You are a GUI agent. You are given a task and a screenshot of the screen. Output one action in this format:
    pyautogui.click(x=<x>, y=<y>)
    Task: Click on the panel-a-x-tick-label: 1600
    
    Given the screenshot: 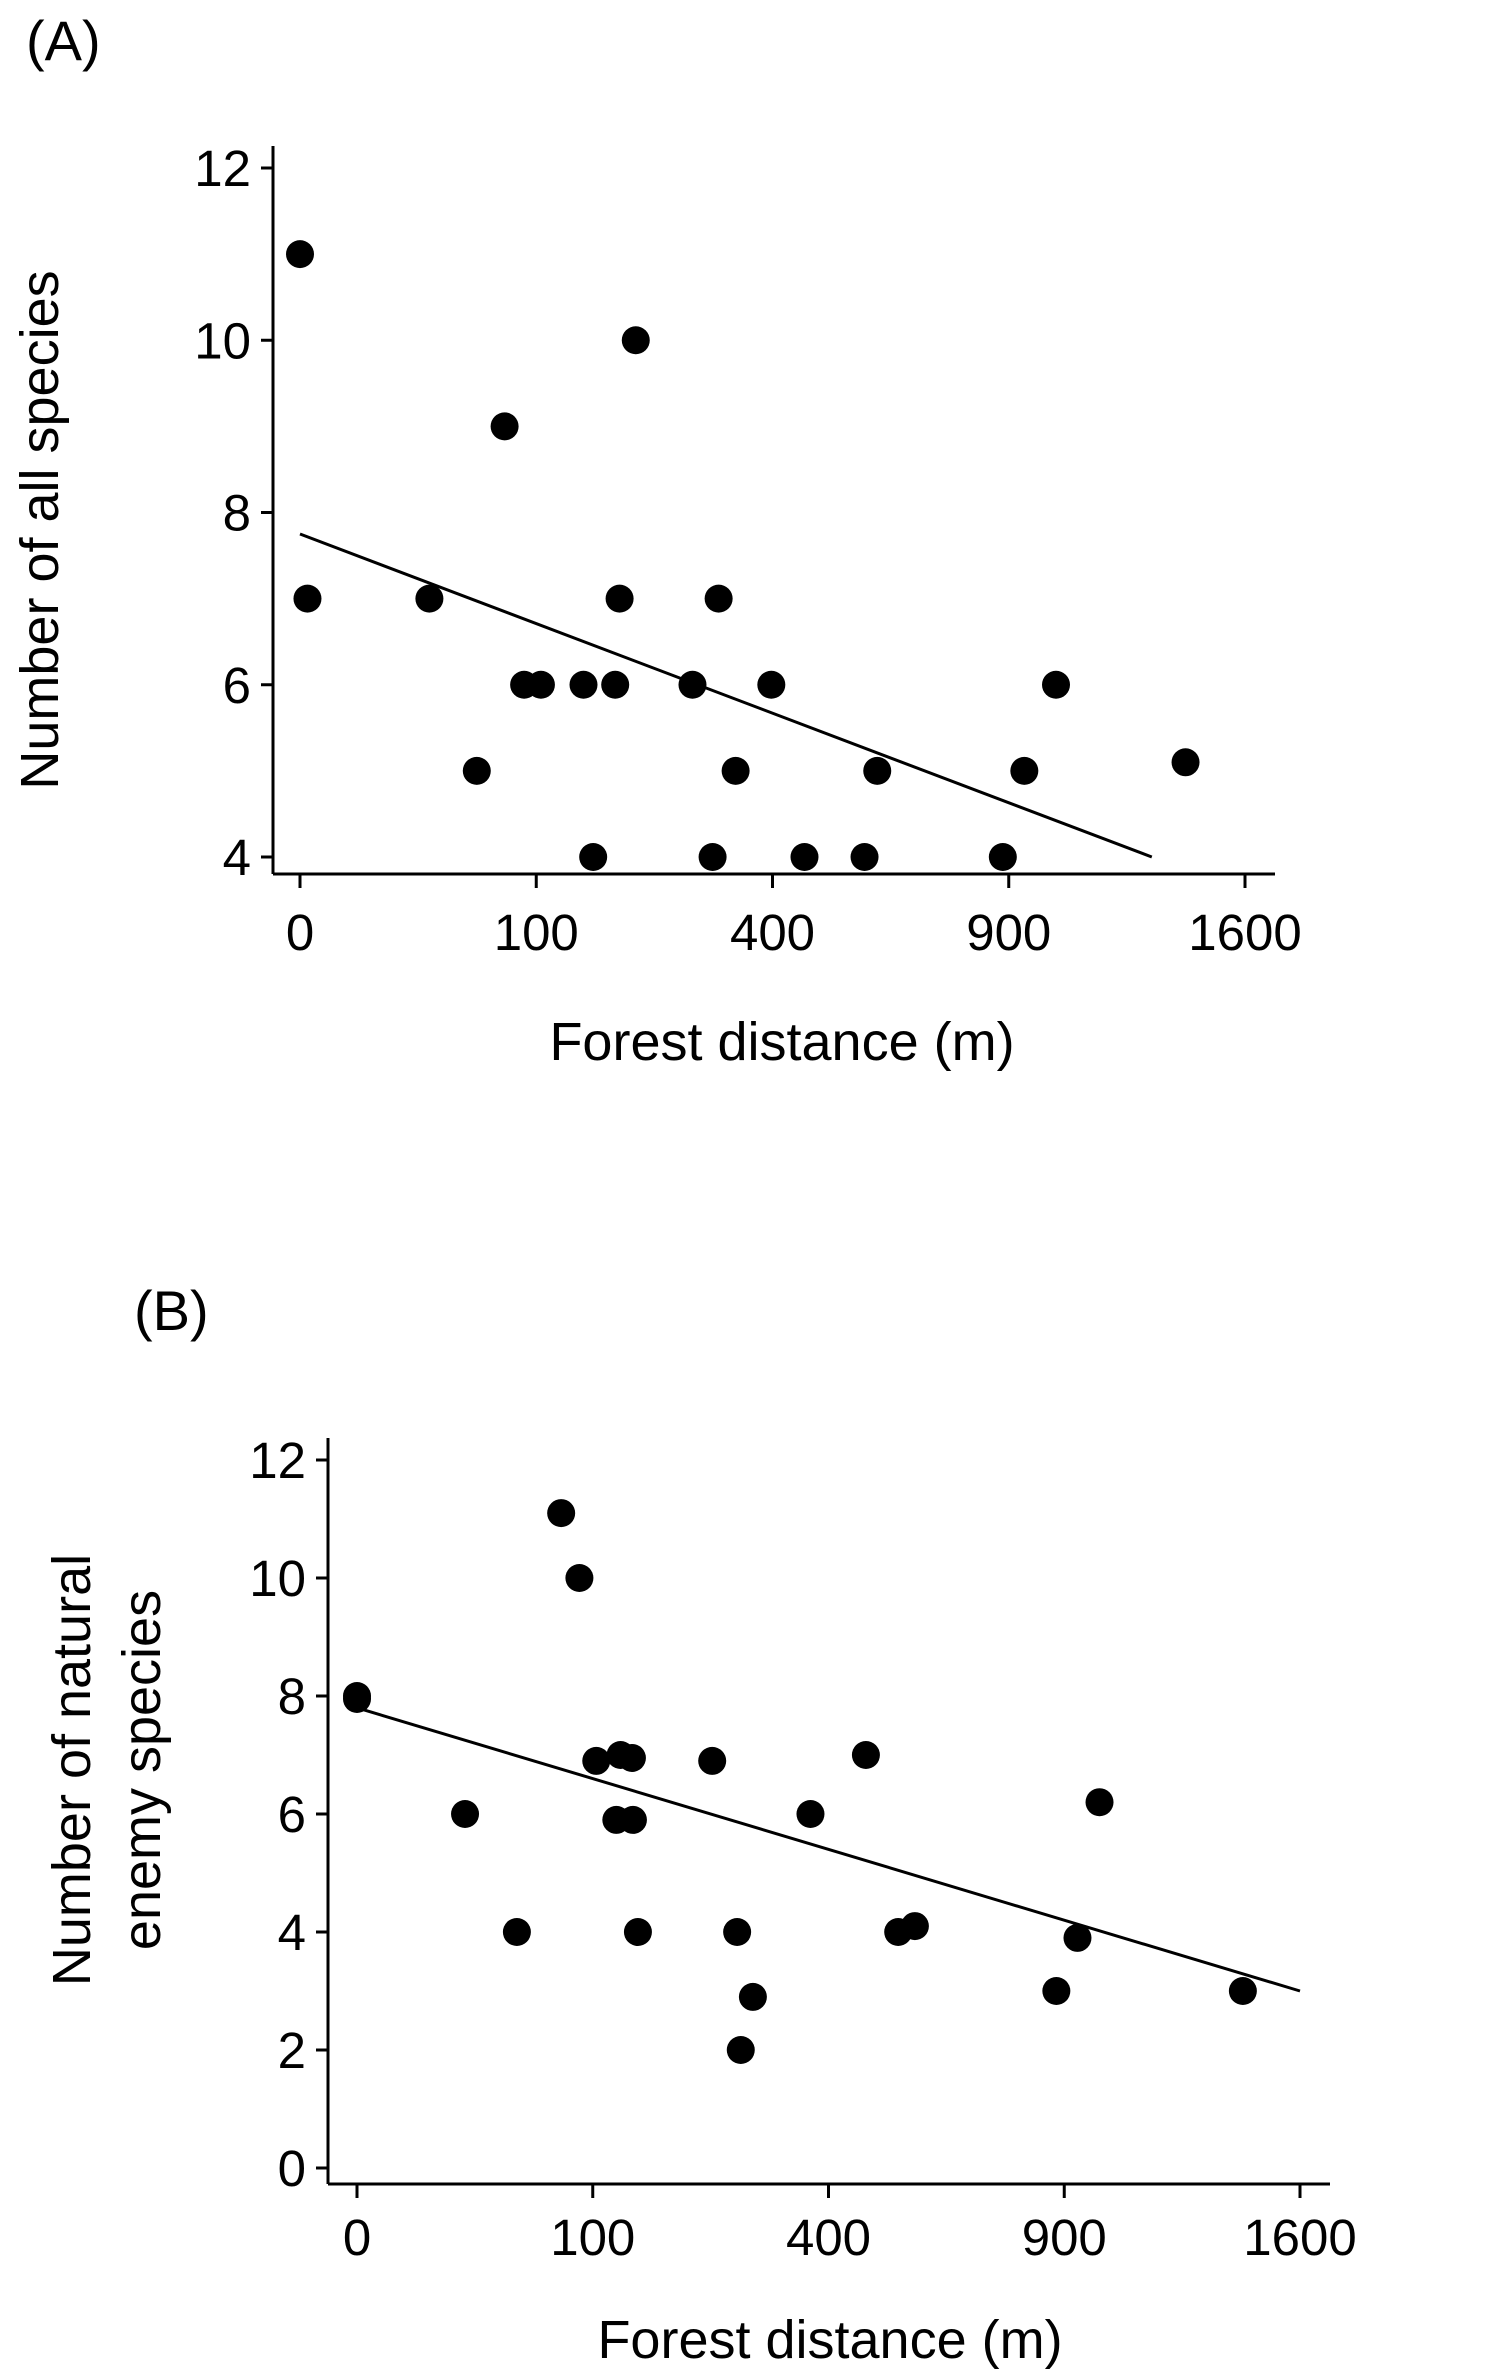 What is the action you would take?
    pyautogui.click(x=1244, y=932)
    